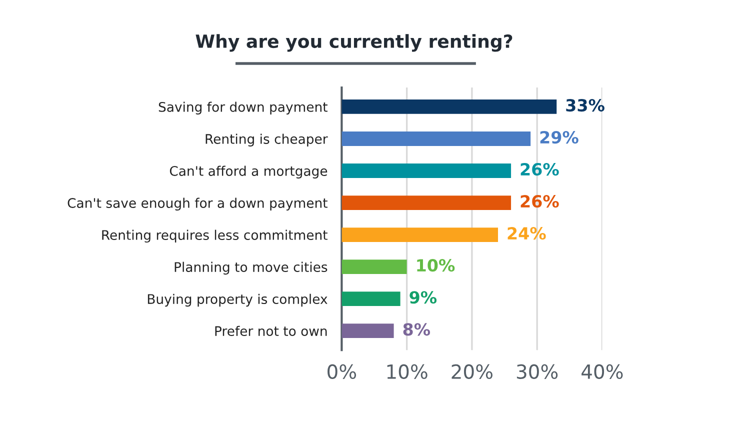 Image resolution: width=738 pixels, height=429 pixels. I want to click on y-tick-label: Saving for down payment, so click(243, 108).